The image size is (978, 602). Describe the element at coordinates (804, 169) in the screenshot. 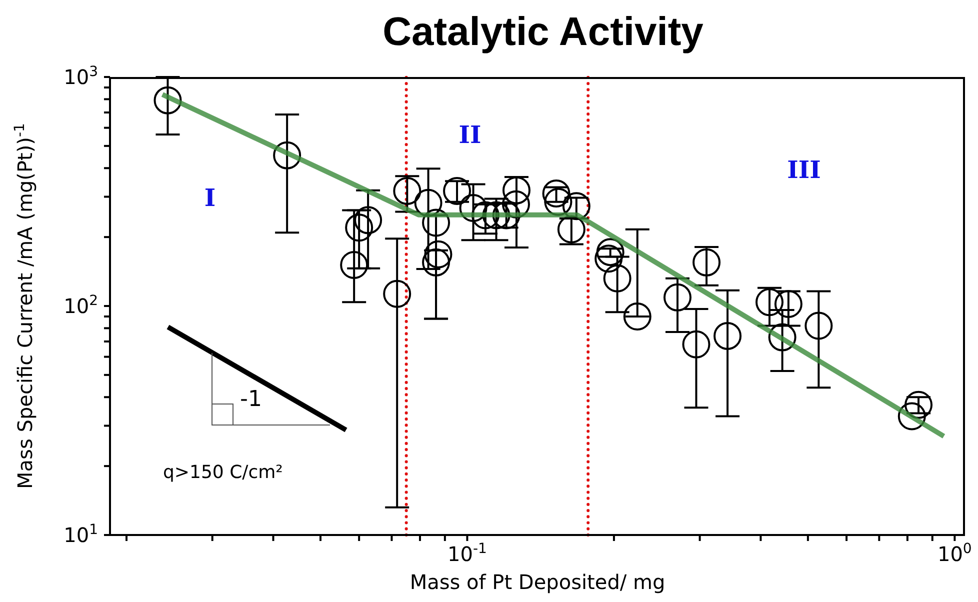

I see `annotation: III` at that location.